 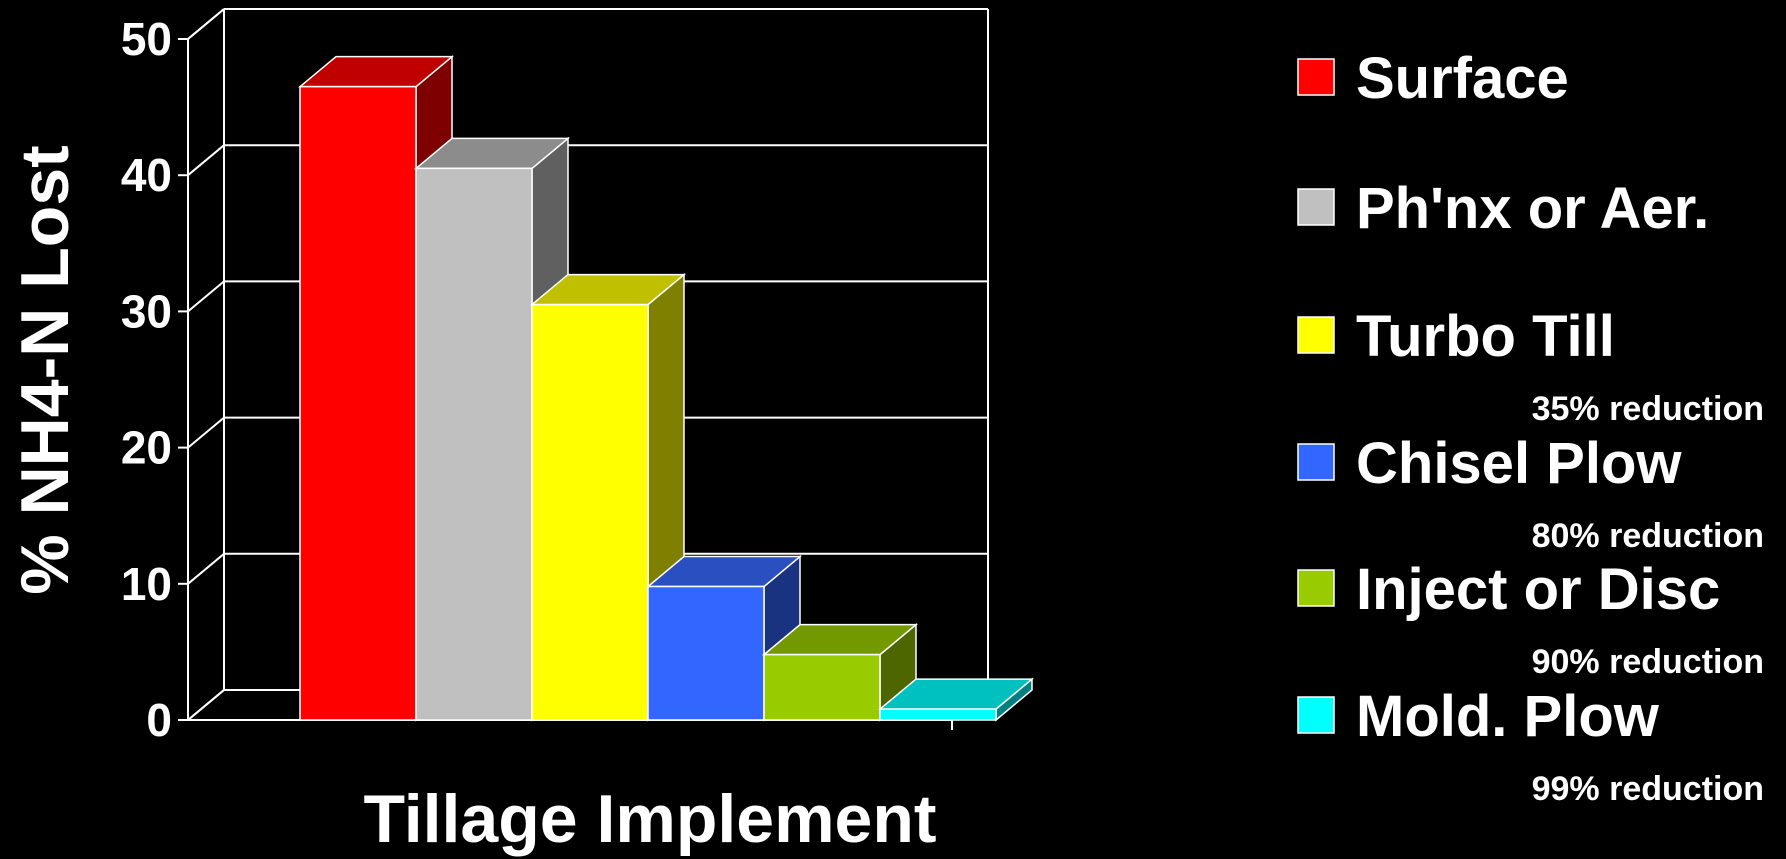 What do you see at coordinates (1462, 78) in the screenshot?
I see `legend-label-surface: Surface` at bounding box center [1462, 78].